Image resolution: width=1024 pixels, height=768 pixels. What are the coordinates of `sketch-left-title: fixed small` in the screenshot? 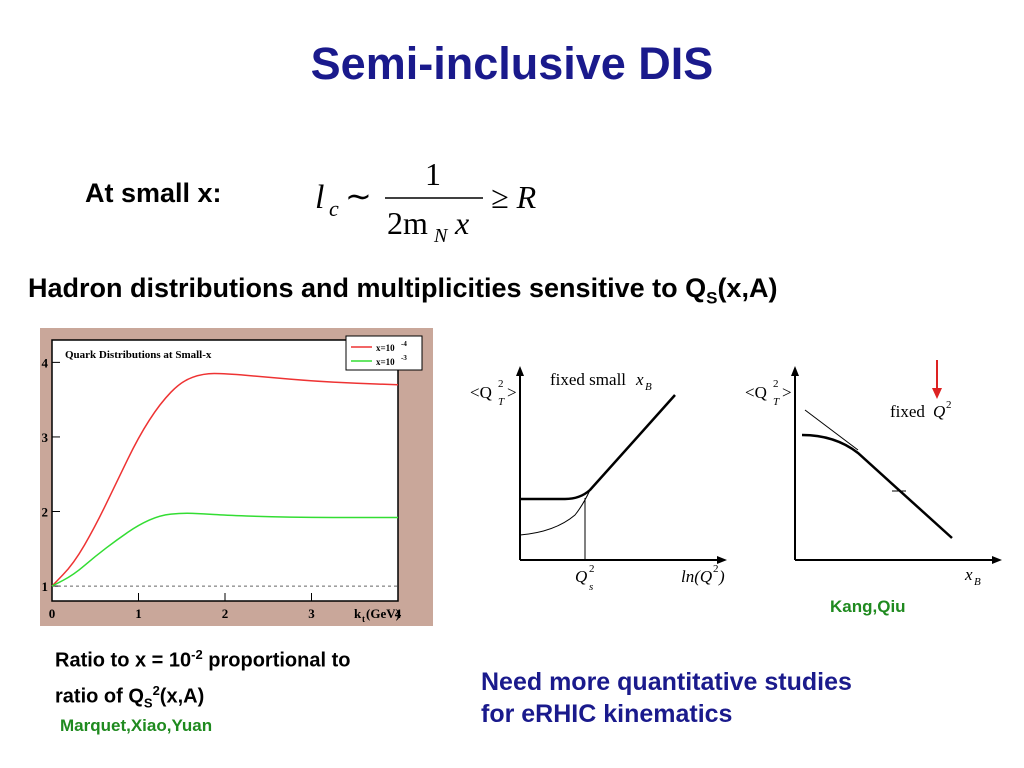 It's located at (588, 379).